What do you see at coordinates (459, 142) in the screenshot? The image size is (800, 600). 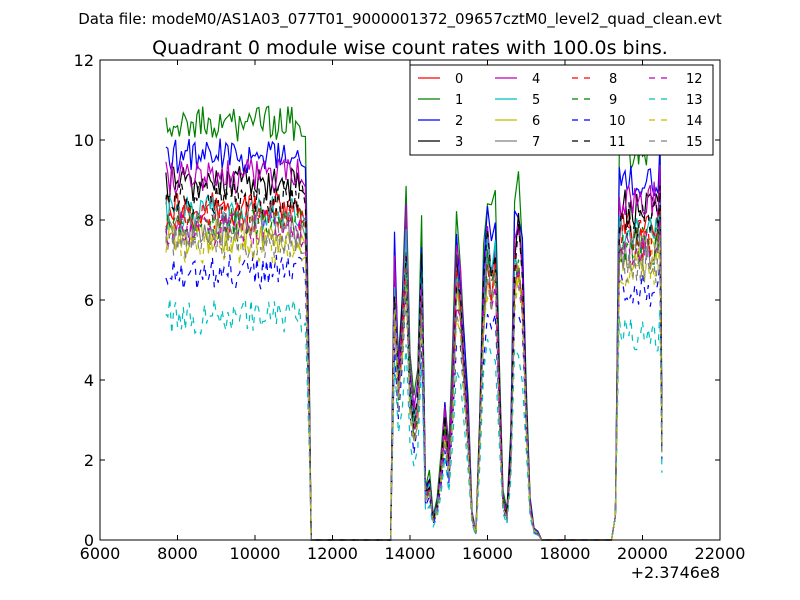 I see `legend-label-3: 3` at bounding box center [459, 142].